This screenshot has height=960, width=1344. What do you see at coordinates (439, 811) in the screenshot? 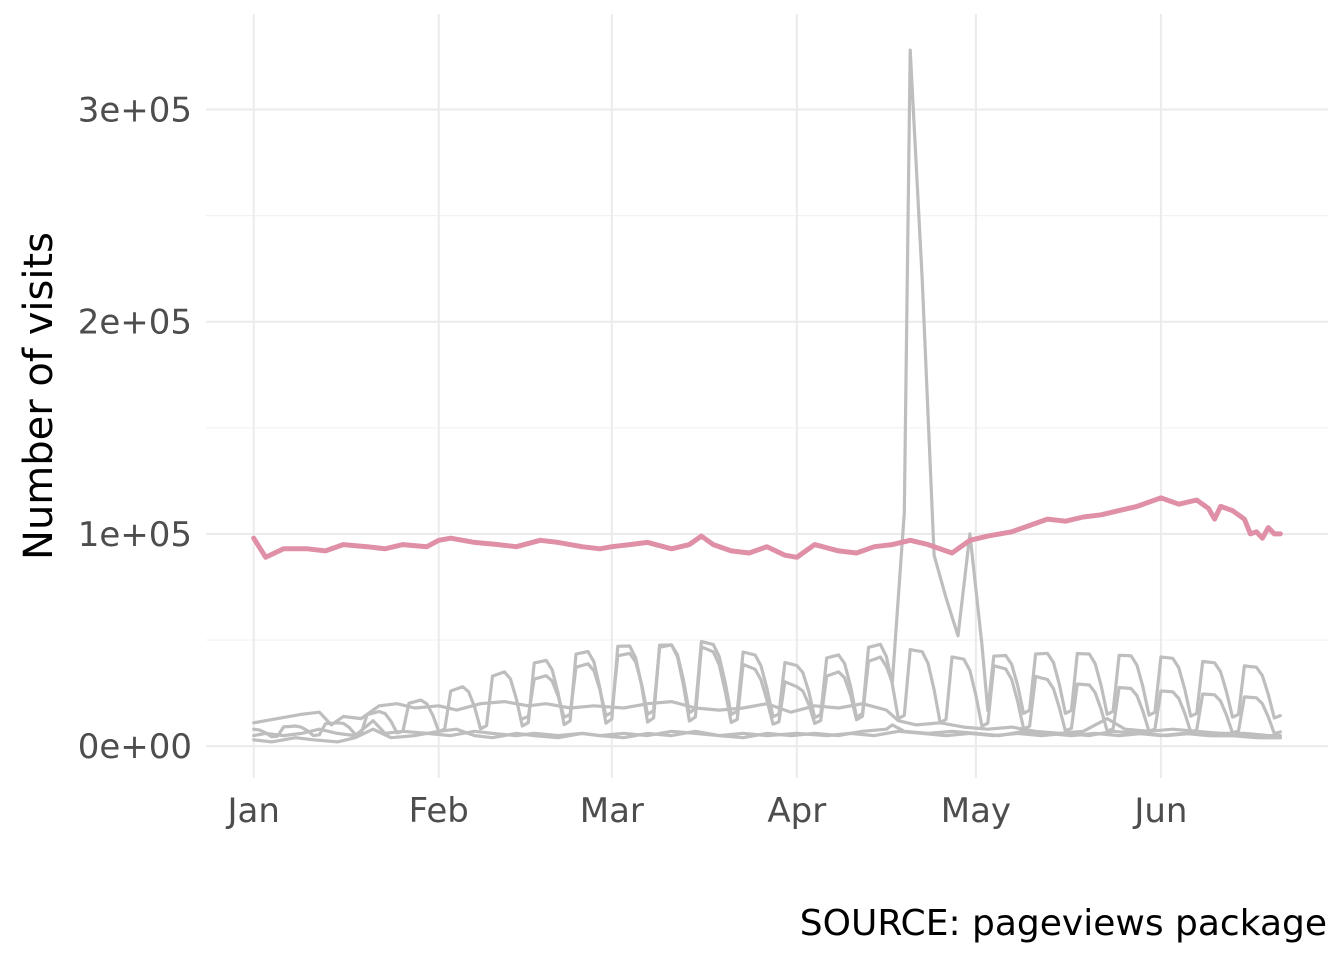
I see `x-tick-label: Feb` at bounding box center [439, 811].